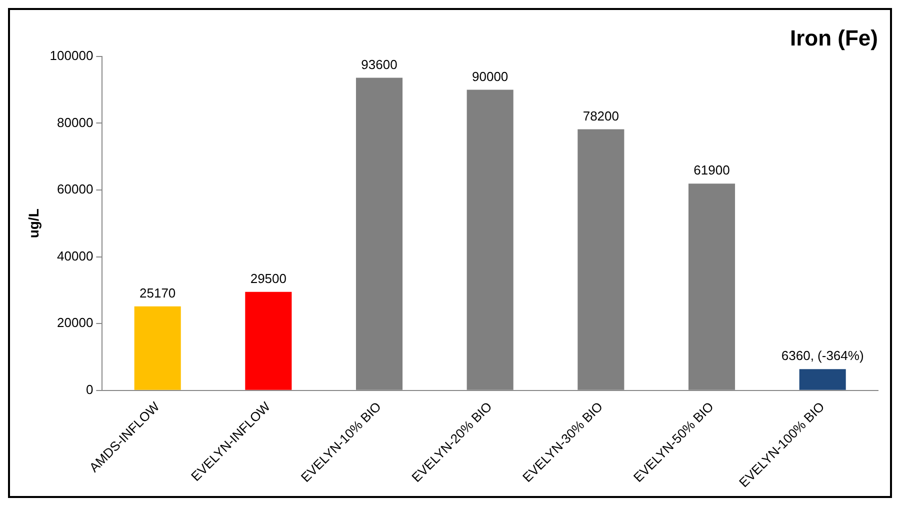  I want to click on data-label: 78200, so click(600, 116).